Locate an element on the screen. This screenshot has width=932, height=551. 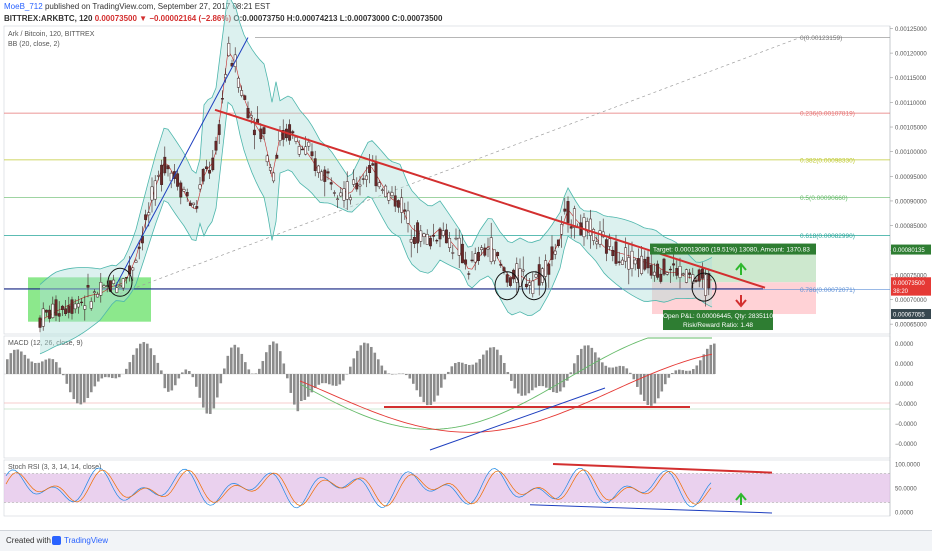
fib-level-label: 0.786(0.00072071) is located at coordinates (827, 290).